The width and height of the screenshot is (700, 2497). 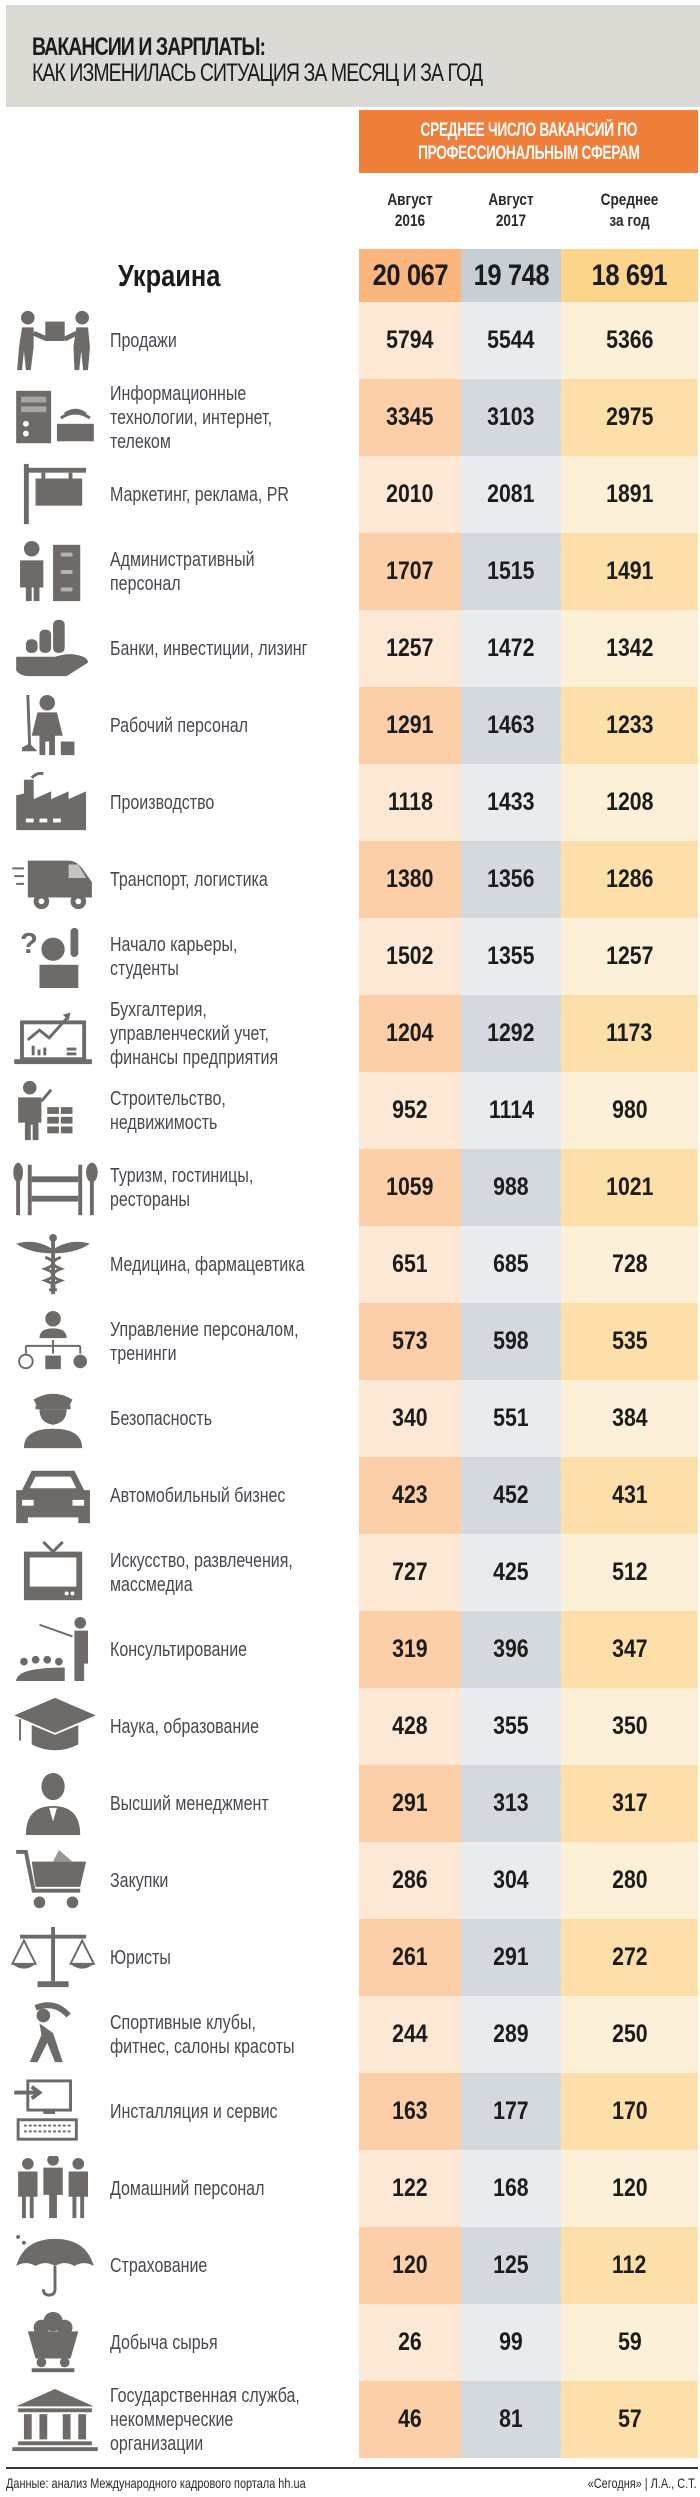 I want to click on row-label: Спортивные клубы, фитнес, салоны красоты, so click(x=202, y=2034).